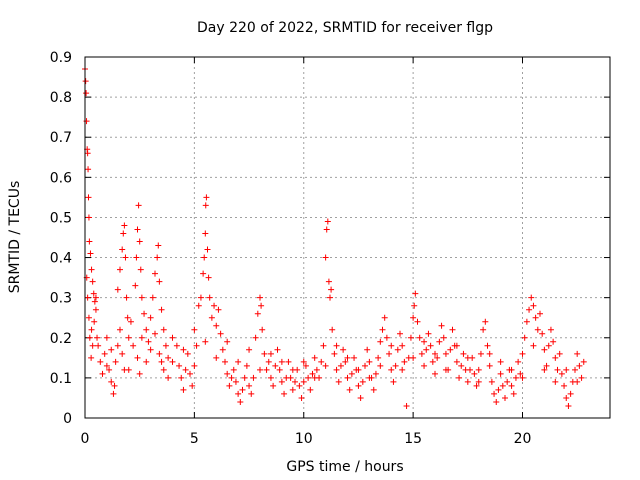 This screenshot has width=640, height=480. I want to click on y-tick-labels: 0 0.1 0.2 0.3 0.4 0.5 0.6 0.7 0.8 0.9, so click(61, 238).